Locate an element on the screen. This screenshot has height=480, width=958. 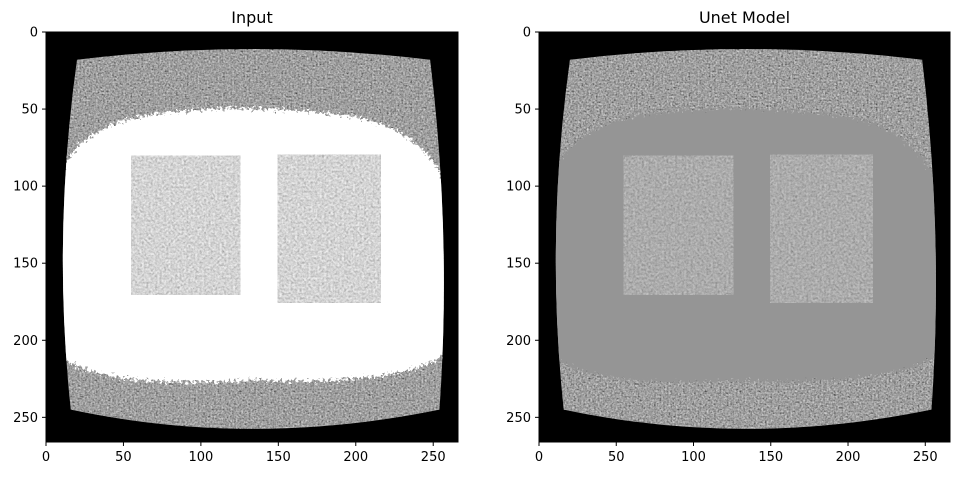
panel-title: Input is located at coordinates (251, 17).